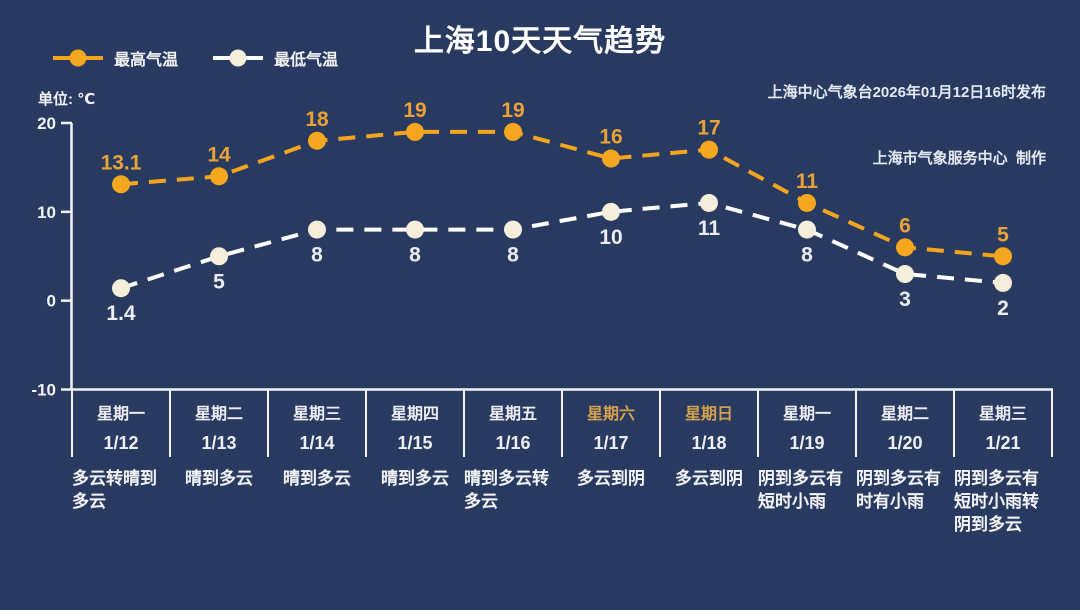  Describe the element at coordinates (275, 58) in the screenshot. I see `legend-item-low-temp: 最低气温` at that location.